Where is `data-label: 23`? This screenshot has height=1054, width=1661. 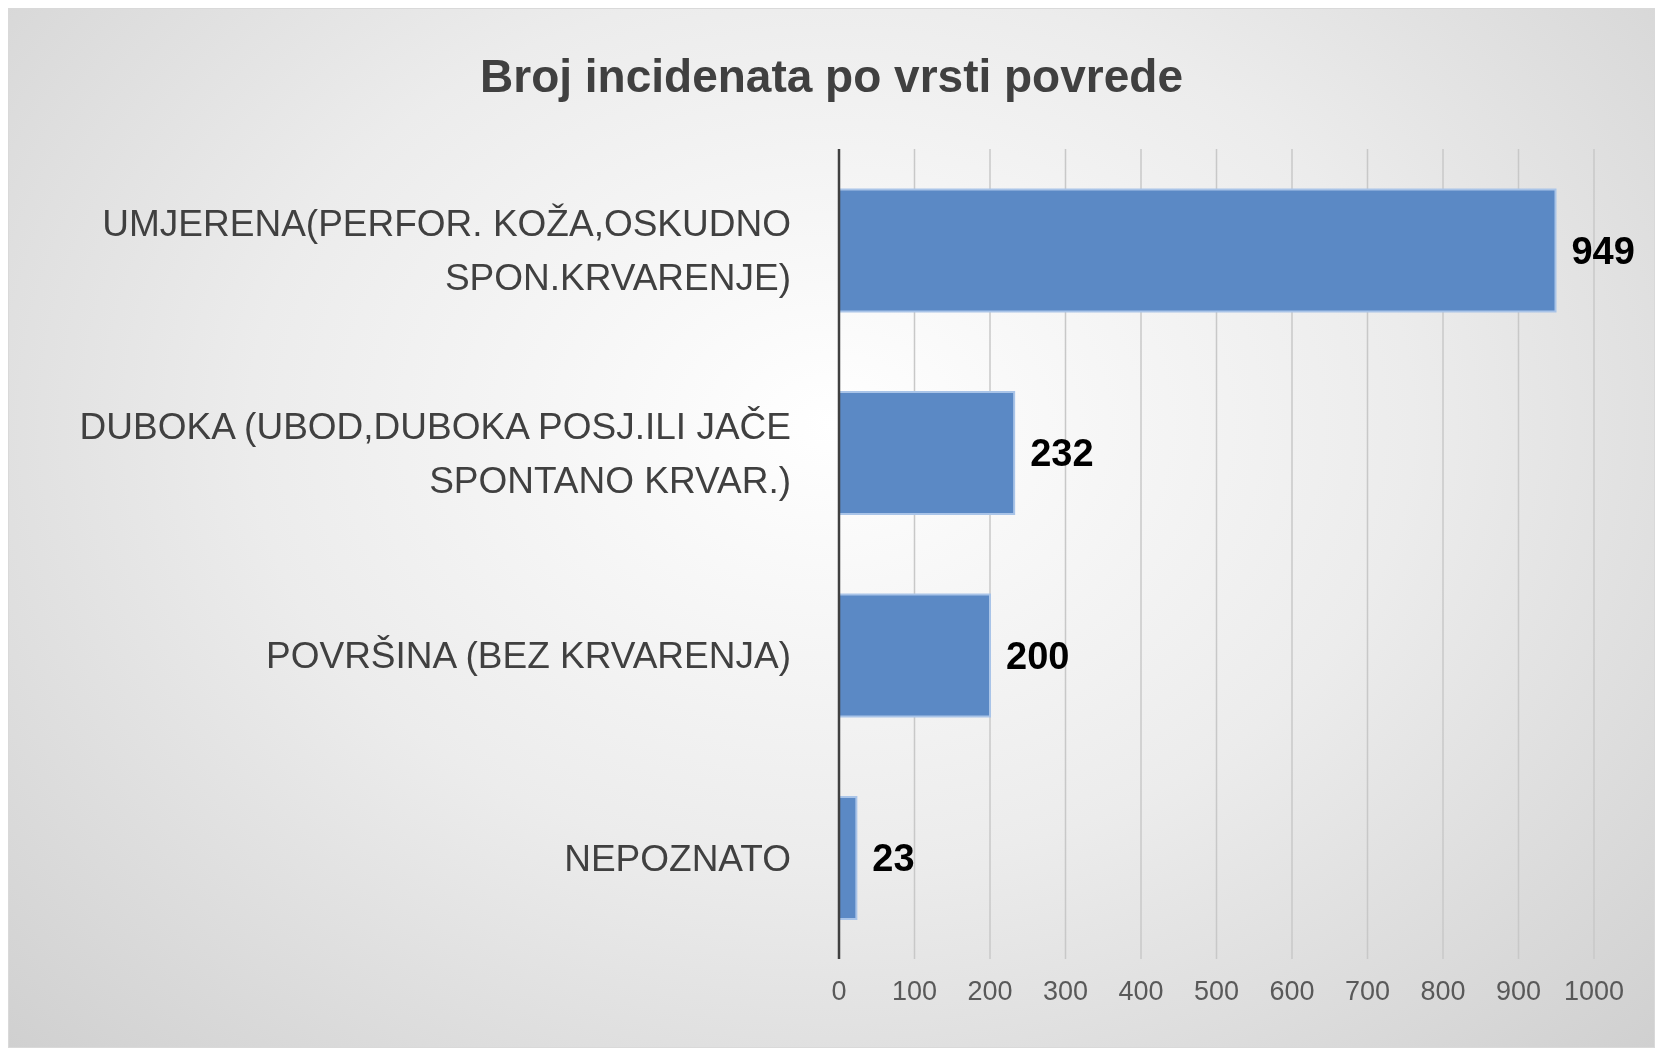
data-label: 23 is located at coordinates (893, 858).